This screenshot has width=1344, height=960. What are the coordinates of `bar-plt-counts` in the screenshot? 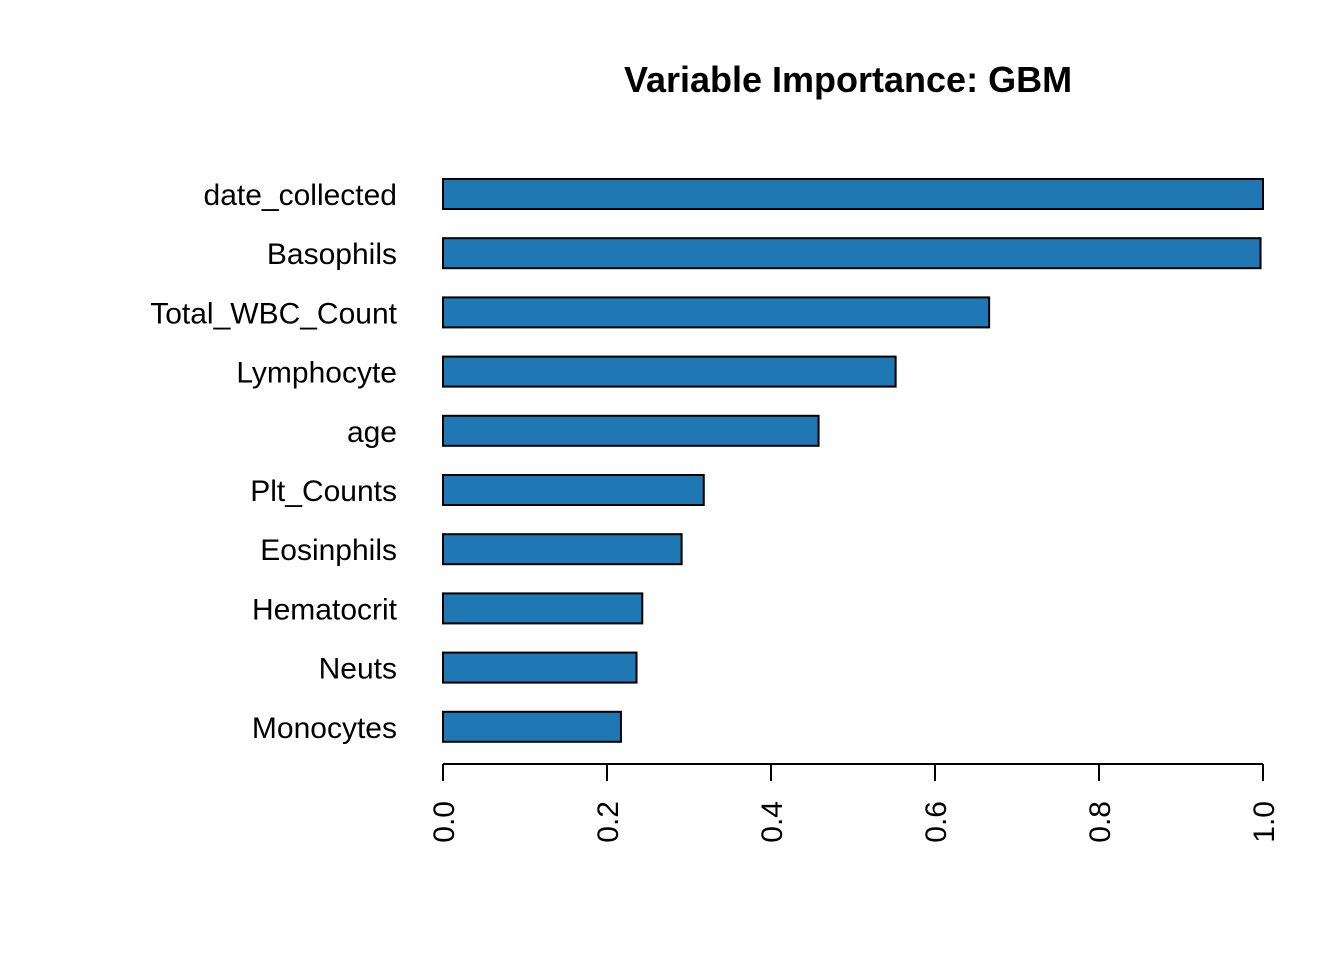 It's located at (573, 490).